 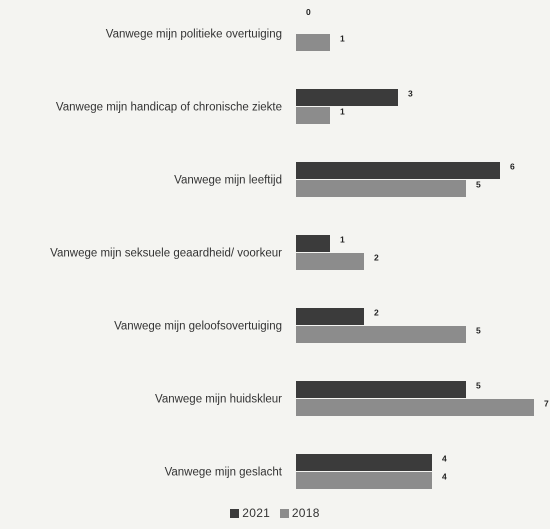 I want to click on value-label-2021-vanwege-mijn-politieke-overtuiging: 0, so click(x=308, y=12).